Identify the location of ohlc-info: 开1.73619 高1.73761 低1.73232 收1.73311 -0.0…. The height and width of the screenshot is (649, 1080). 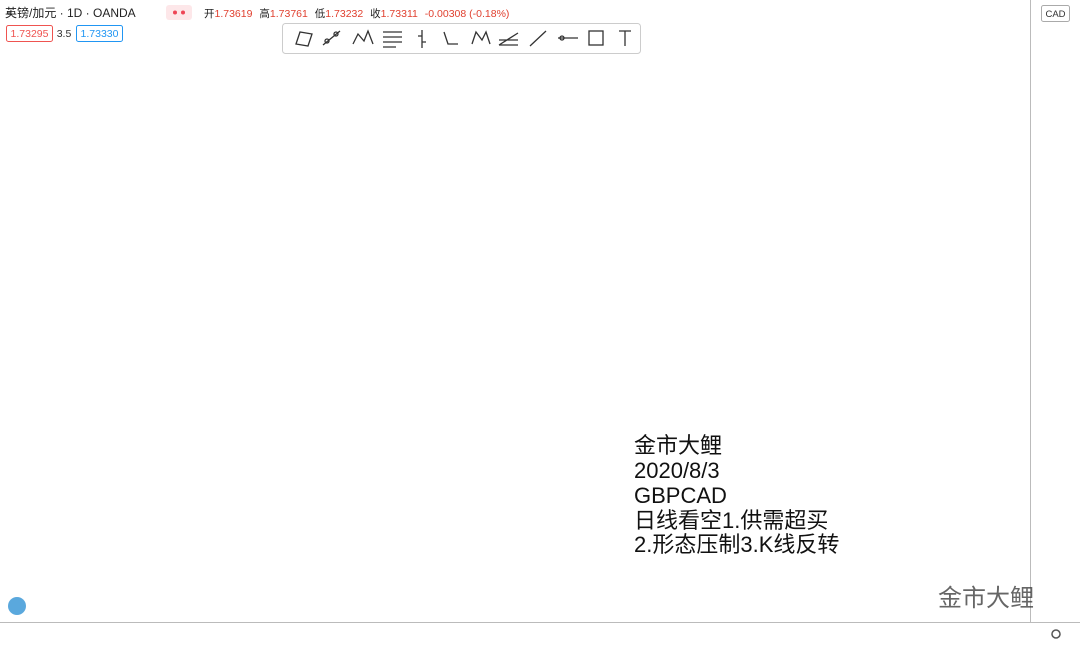
(356, 13).